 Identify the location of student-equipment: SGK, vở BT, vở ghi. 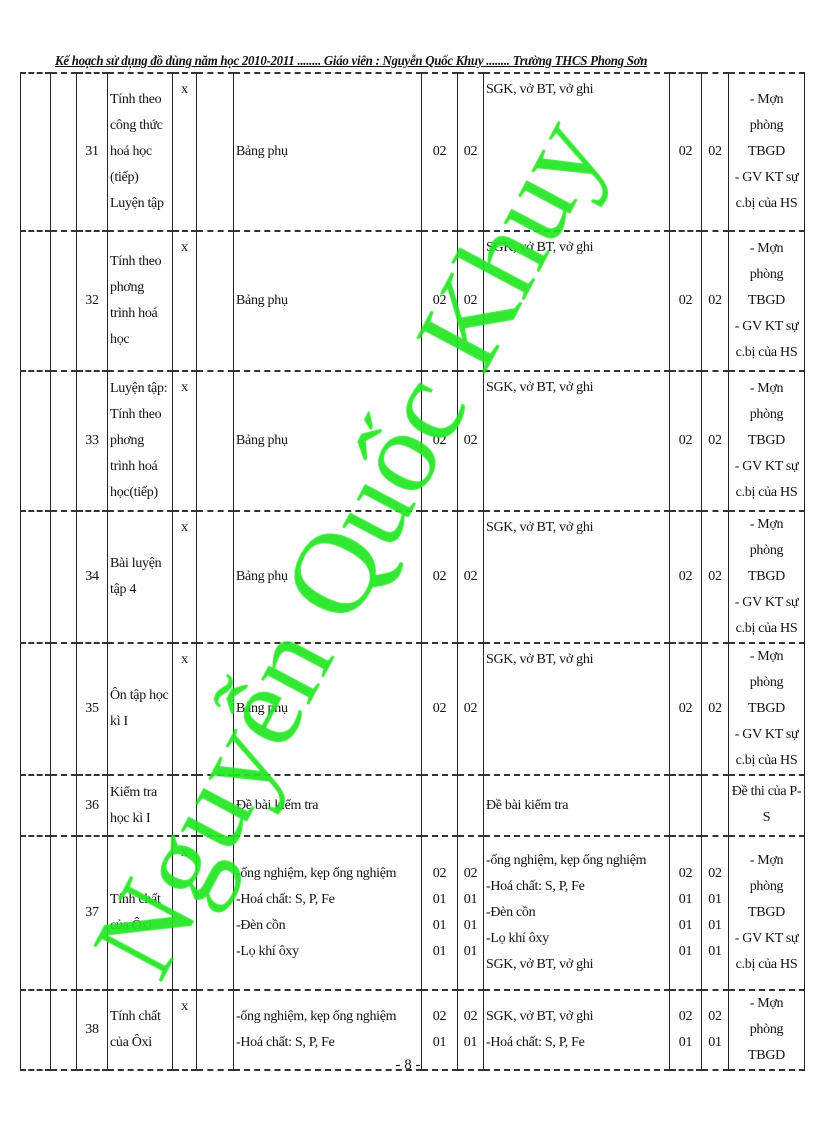
(576, 441).